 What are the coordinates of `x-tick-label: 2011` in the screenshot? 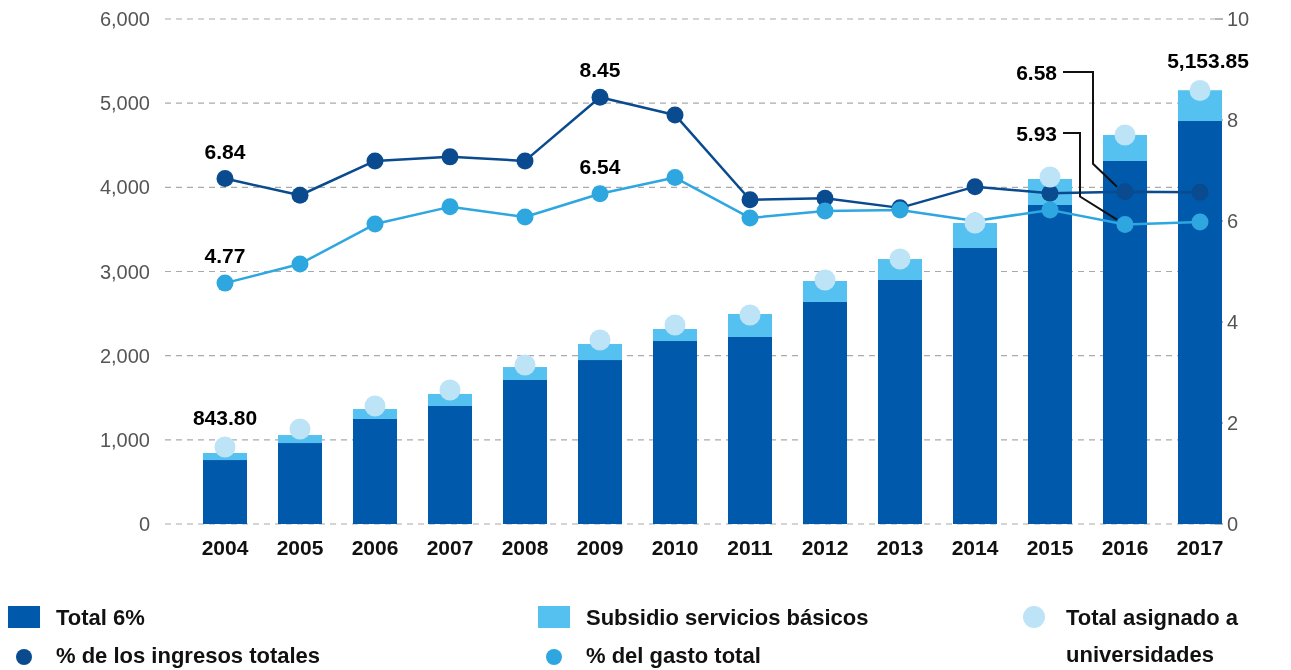 It's located at (750, 547).